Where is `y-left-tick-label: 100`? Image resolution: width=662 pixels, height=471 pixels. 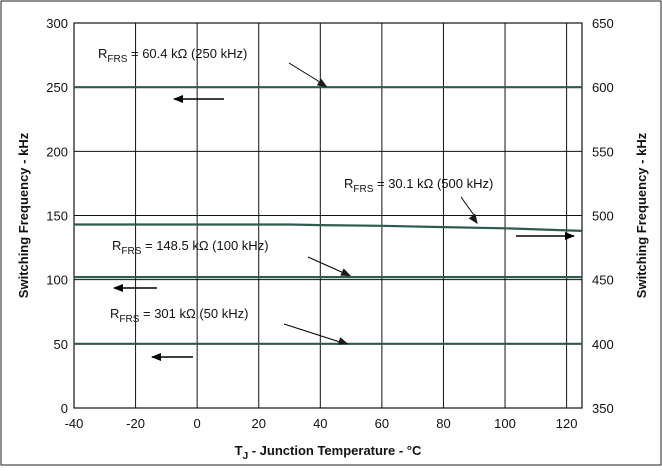 y-left-tick-label: 100 is located at coordinates (57, 280).